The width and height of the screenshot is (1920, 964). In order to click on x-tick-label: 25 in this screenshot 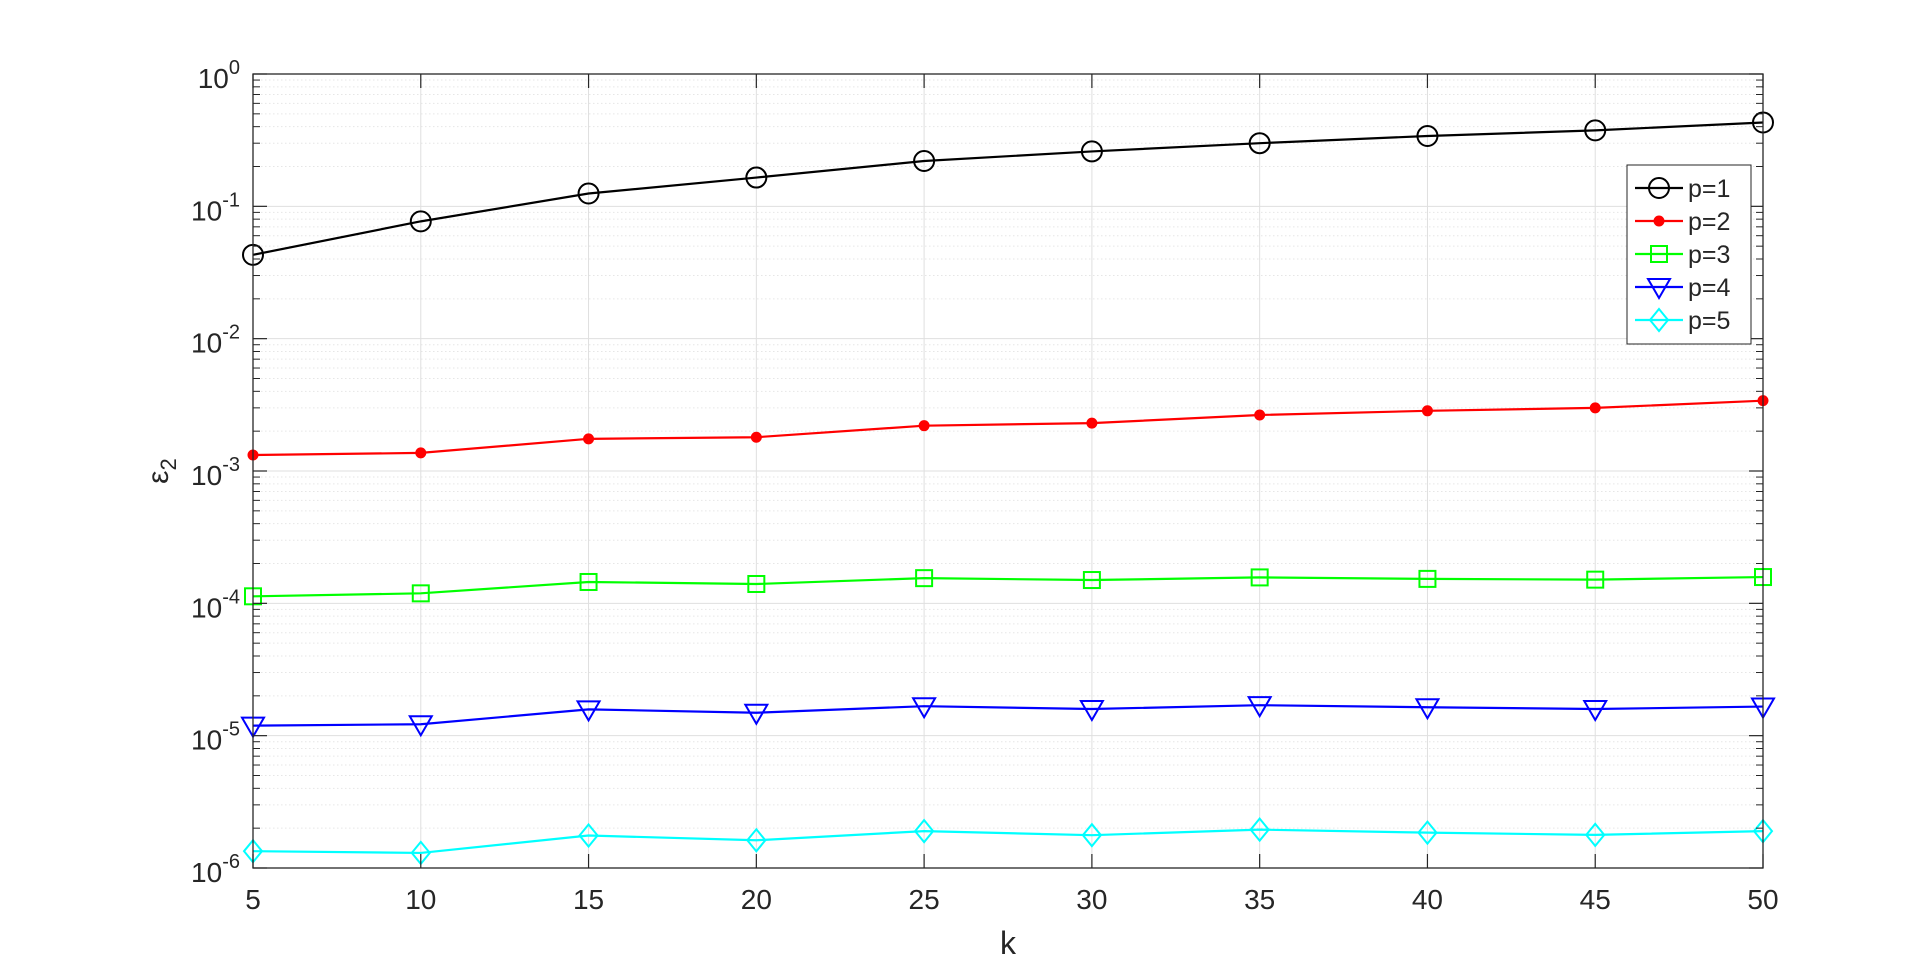, I will do `click(924, 899)`.